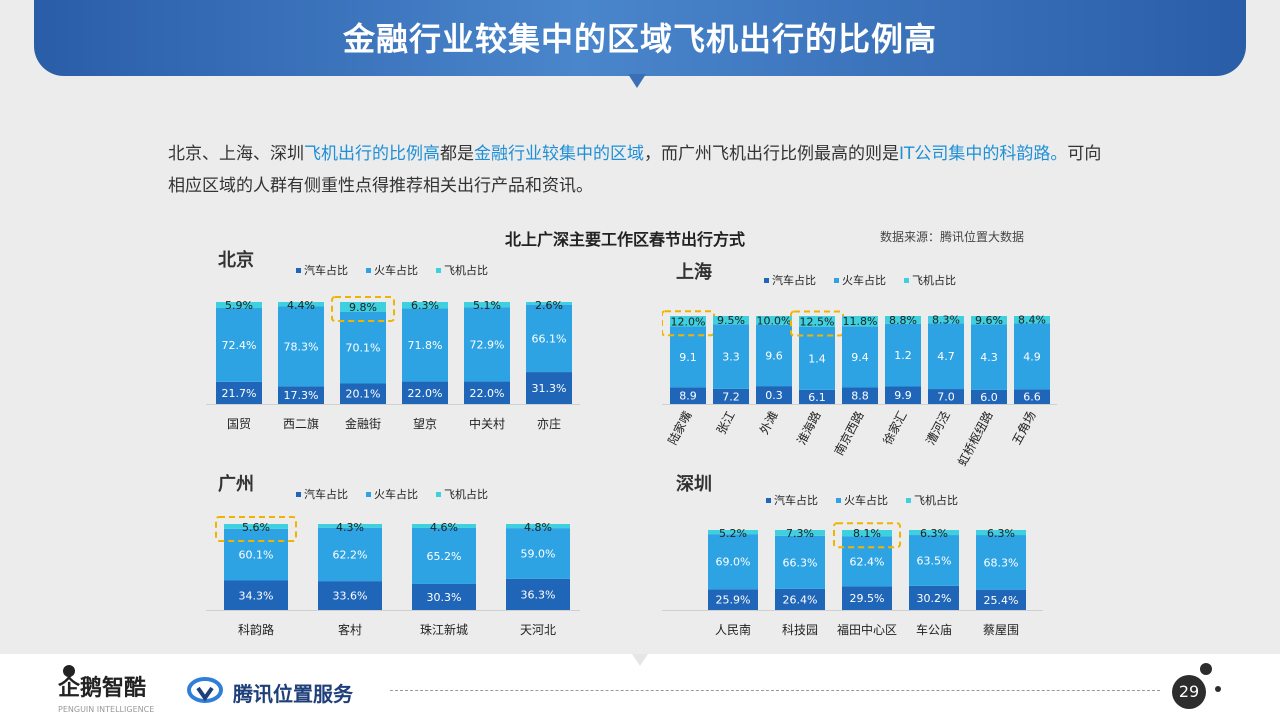  Describe the element at coordinates (205, 690) in the screenshot. I see `location-service-icon` at that location.